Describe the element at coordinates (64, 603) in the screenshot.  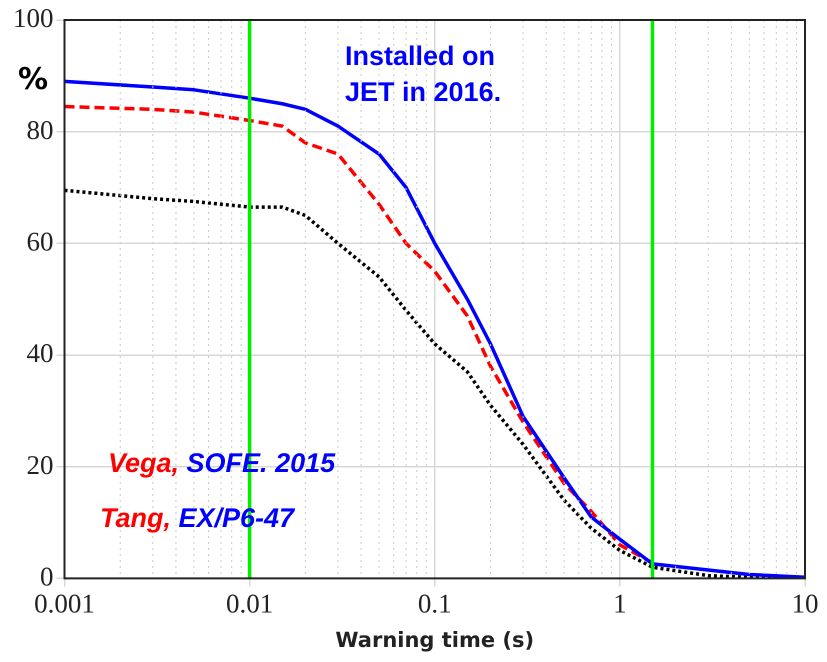
I see `x-tick-label: 0.001` at that location.